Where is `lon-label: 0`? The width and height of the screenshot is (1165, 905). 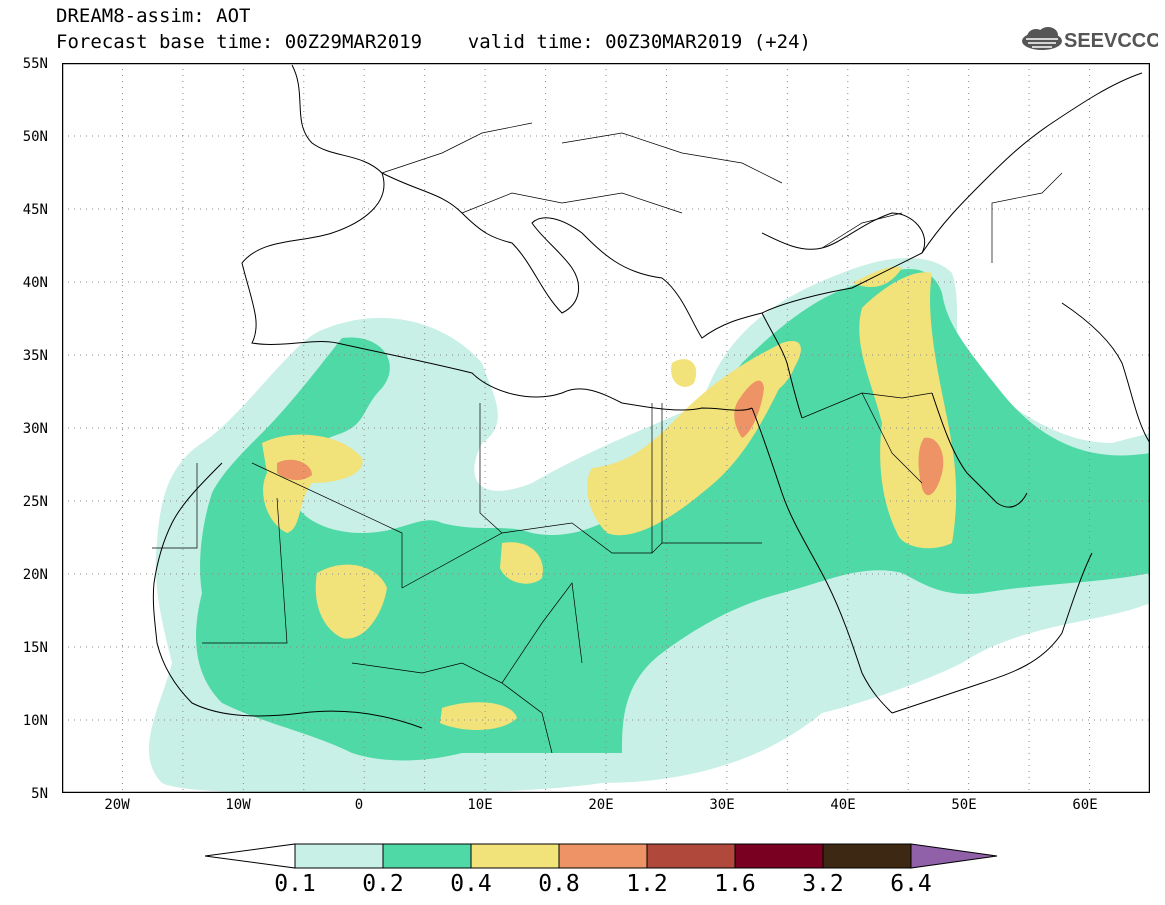 lon-label: 0 is located at coordinates (359, 805).